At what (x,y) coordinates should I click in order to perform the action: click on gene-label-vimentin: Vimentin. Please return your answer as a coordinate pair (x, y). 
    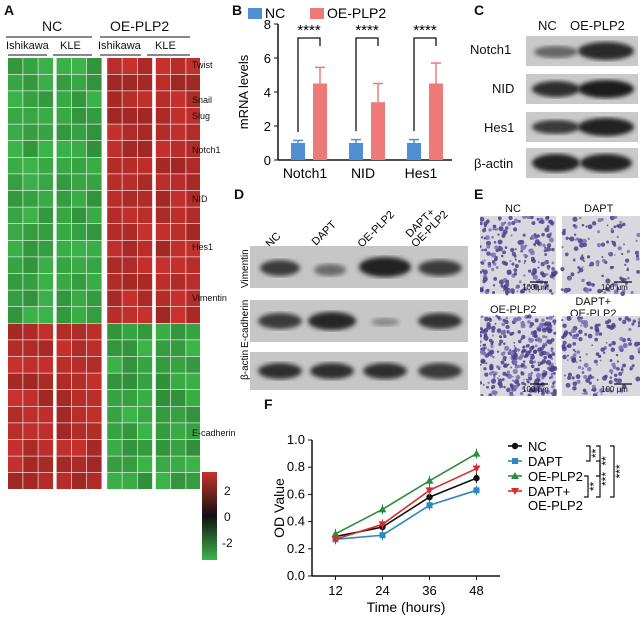
    Looking at the image, I should click on (209, 298).